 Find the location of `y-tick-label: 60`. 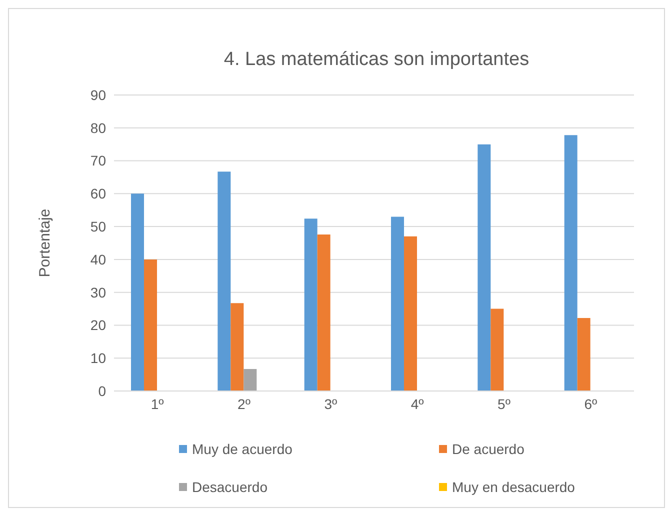

y-tick-label: 60 is located at coordinates (98, 194).